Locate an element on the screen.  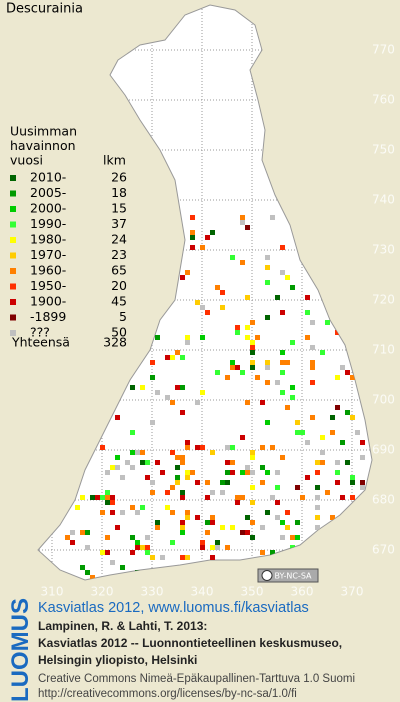
legend-count: 15 is located at coordinates (119, 208).